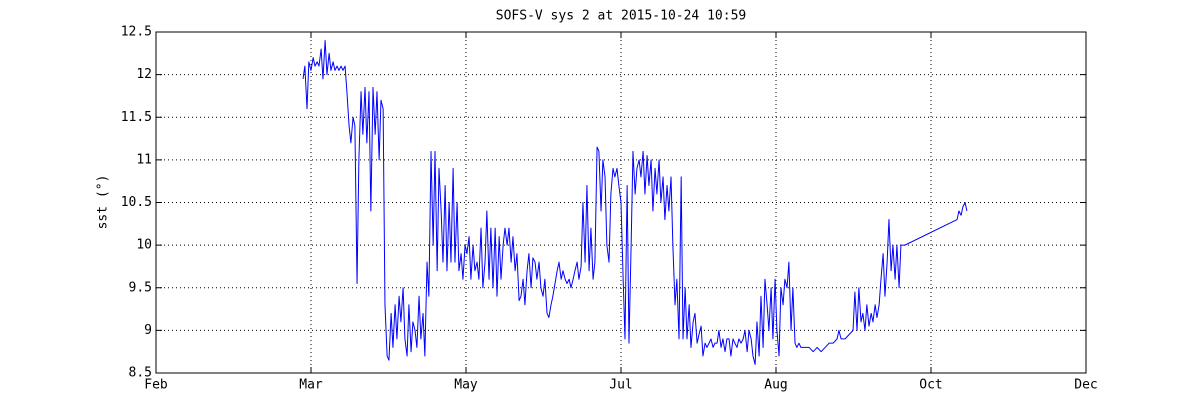 The image size is (1200, 420). What do you see at coordinates (140, 287) in the screenshot?
I see `y-tick-label: 9.5` at bounding box center [140, 287].